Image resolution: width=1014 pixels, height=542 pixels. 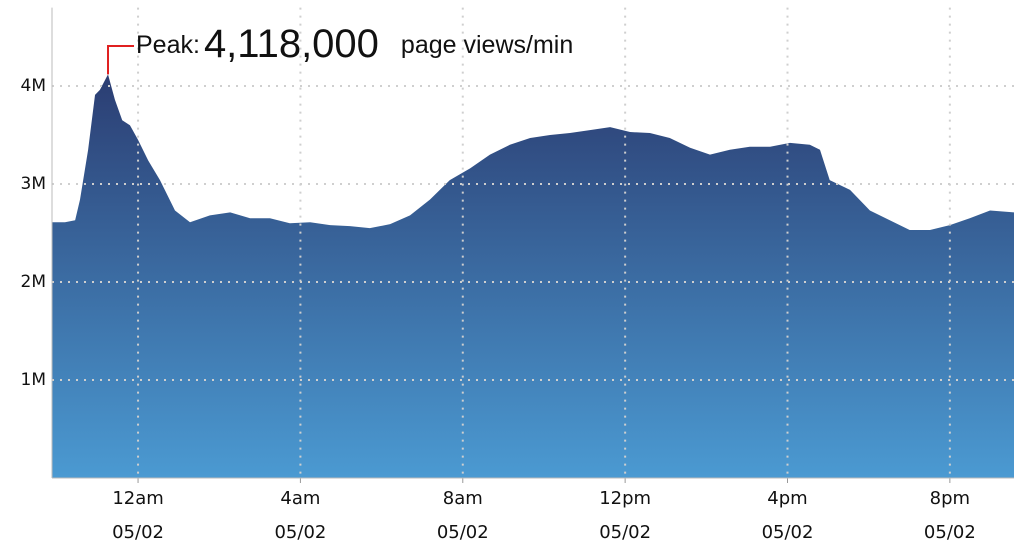 What do you see at coordinates (33, 86) in the screenshot?
I see `y-tick-label: 4M` at bounding box center [33, 86].